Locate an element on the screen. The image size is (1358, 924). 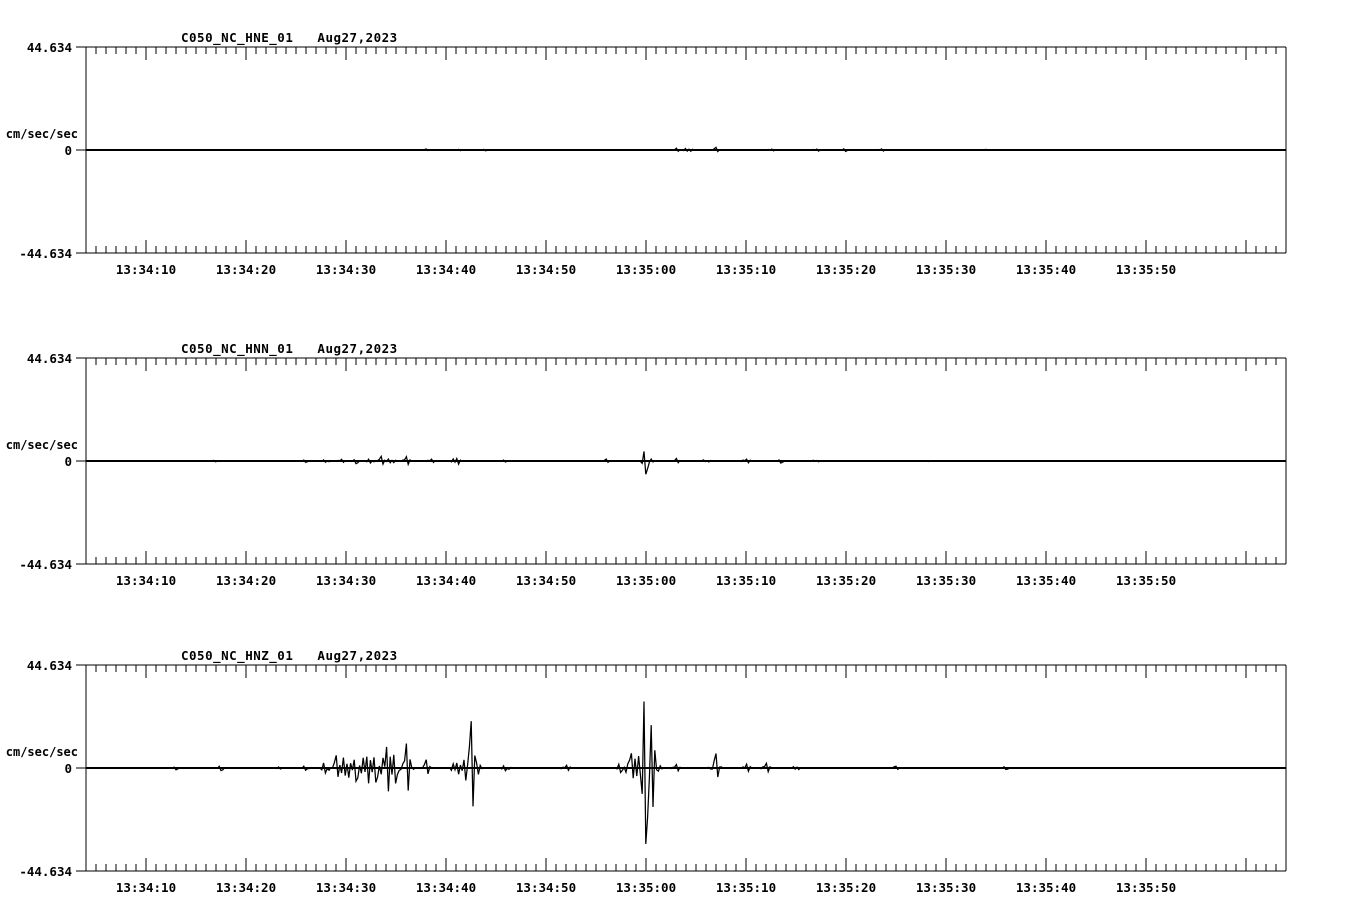
waveform-trace-hnz is located at coordinates (685, 772).